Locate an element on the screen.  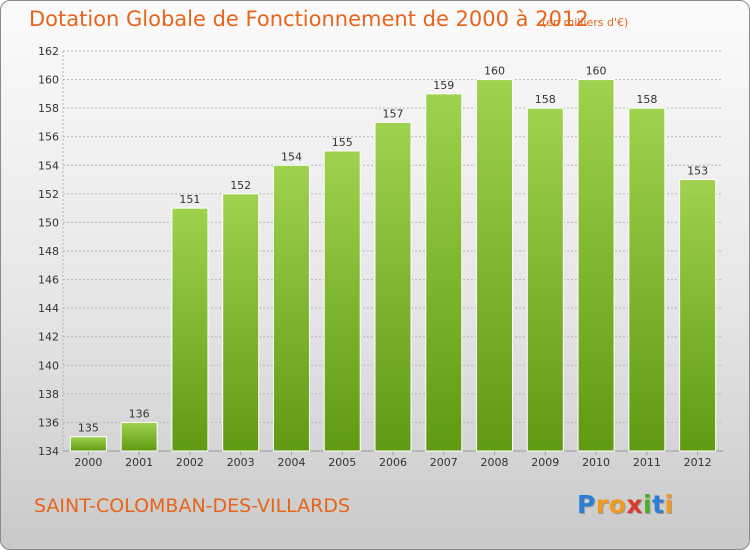
y-tick-label: 160 is located at coordinates (48, 80).